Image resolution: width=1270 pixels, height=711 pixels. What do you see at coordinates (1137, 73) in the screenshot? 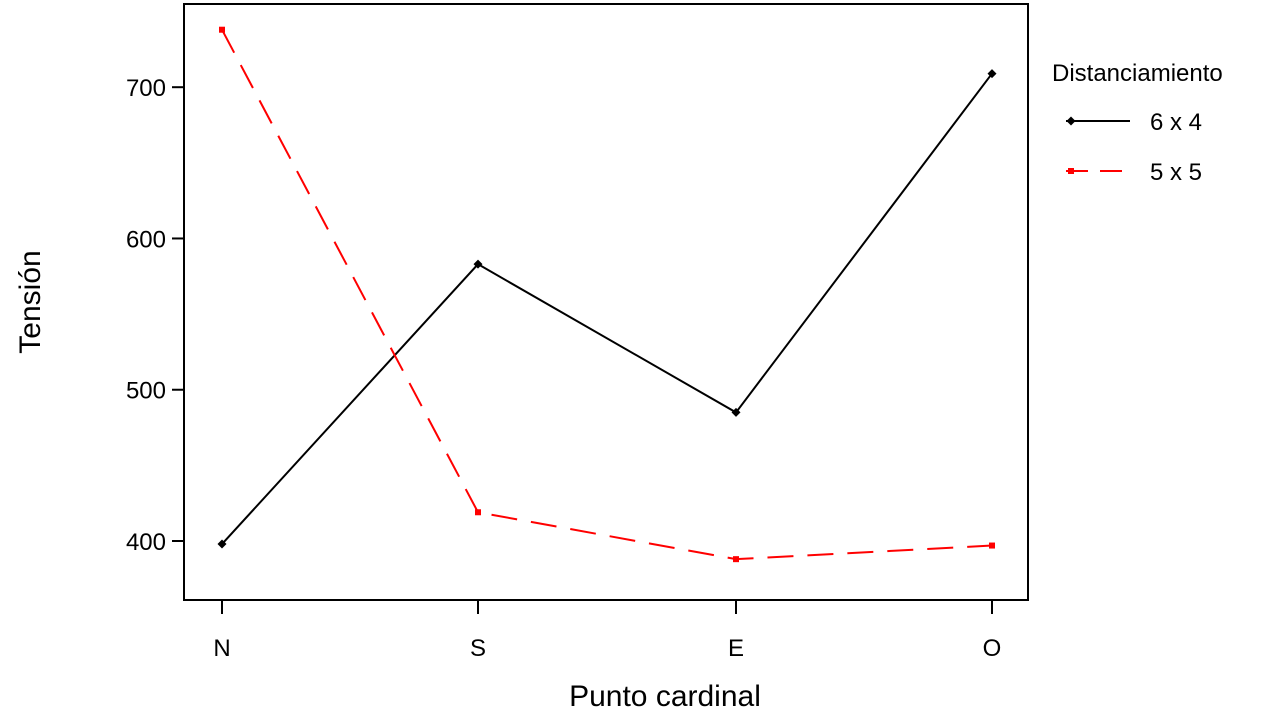
I see `legend-title: Distanciamiento` at bounding box center [1137, 73].